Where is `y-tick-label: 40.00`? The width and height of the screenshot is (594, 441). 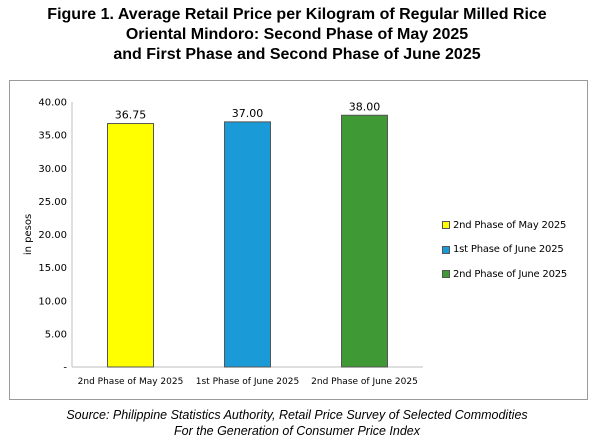
y-tick-label: 40.00 is located at coordinates (52, 103).